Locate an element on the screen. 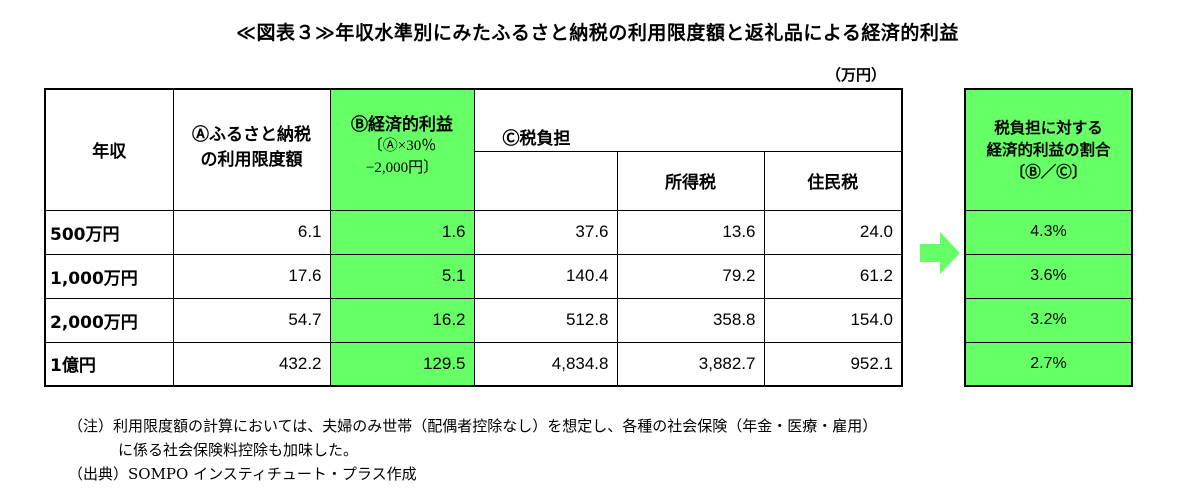 The image size is (1195, 502). ratio-header-line2: 経済的利益の割合 is located at coordinates (1048, 149).